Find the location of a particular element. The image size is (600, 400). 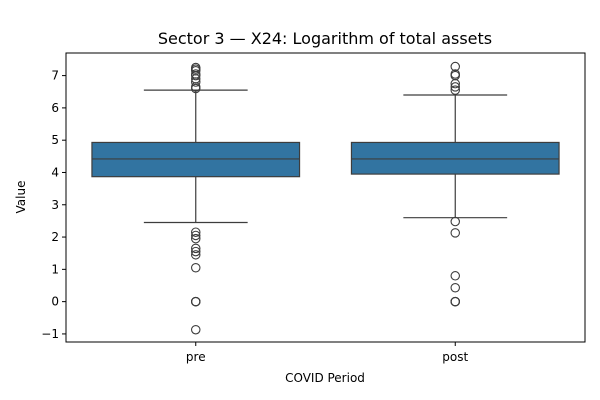

y-tick-label: 2 is located at coordinates (55, 237).